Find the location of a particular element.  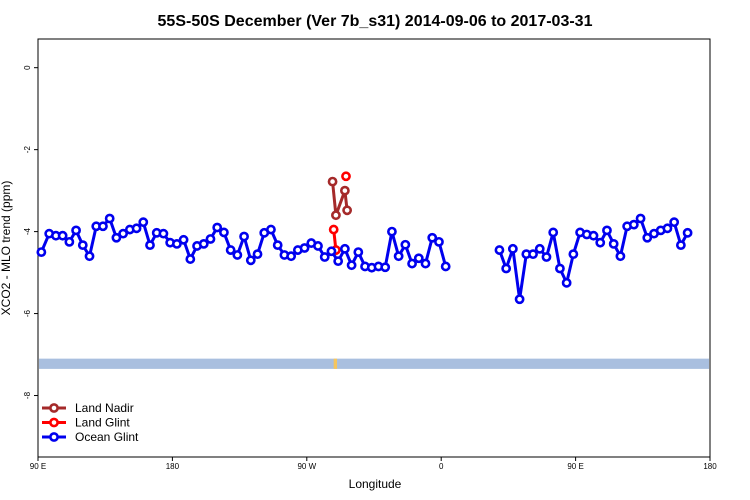

land-band-highlight is located at coordinates (335, 363).